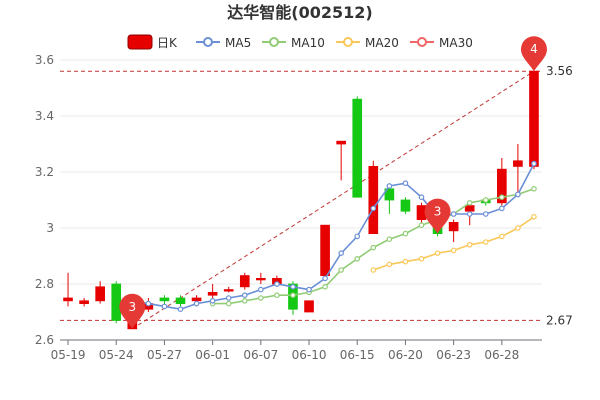 Image resolution: width=600 pixels, height=400 pixels. Describe the element at coordinates (44, 284) in the screenshot. I see `y-tick-label: 2.8` at that location.